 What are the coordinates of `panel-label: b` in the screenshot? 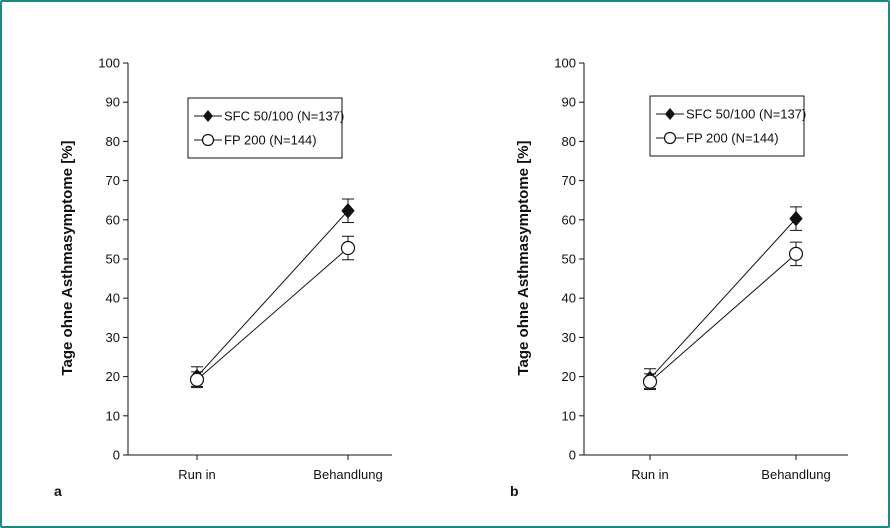 It's located at (514, 491).